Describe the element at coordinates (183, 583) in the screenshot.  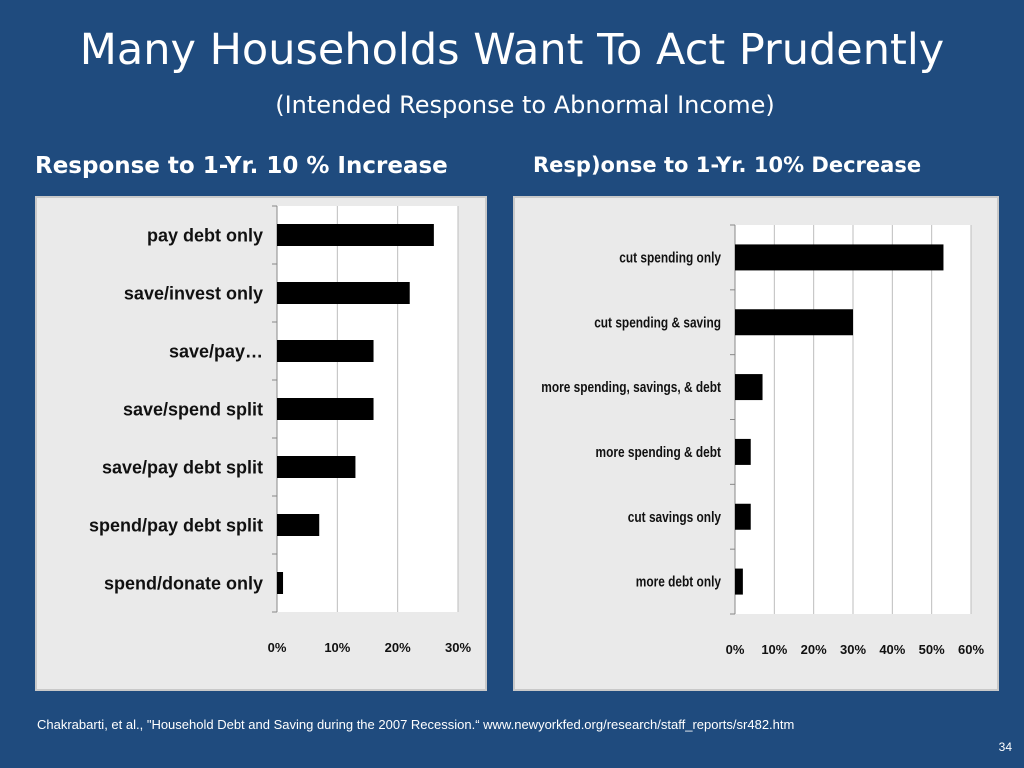
I see `category-label: spend/donate only` at that location.